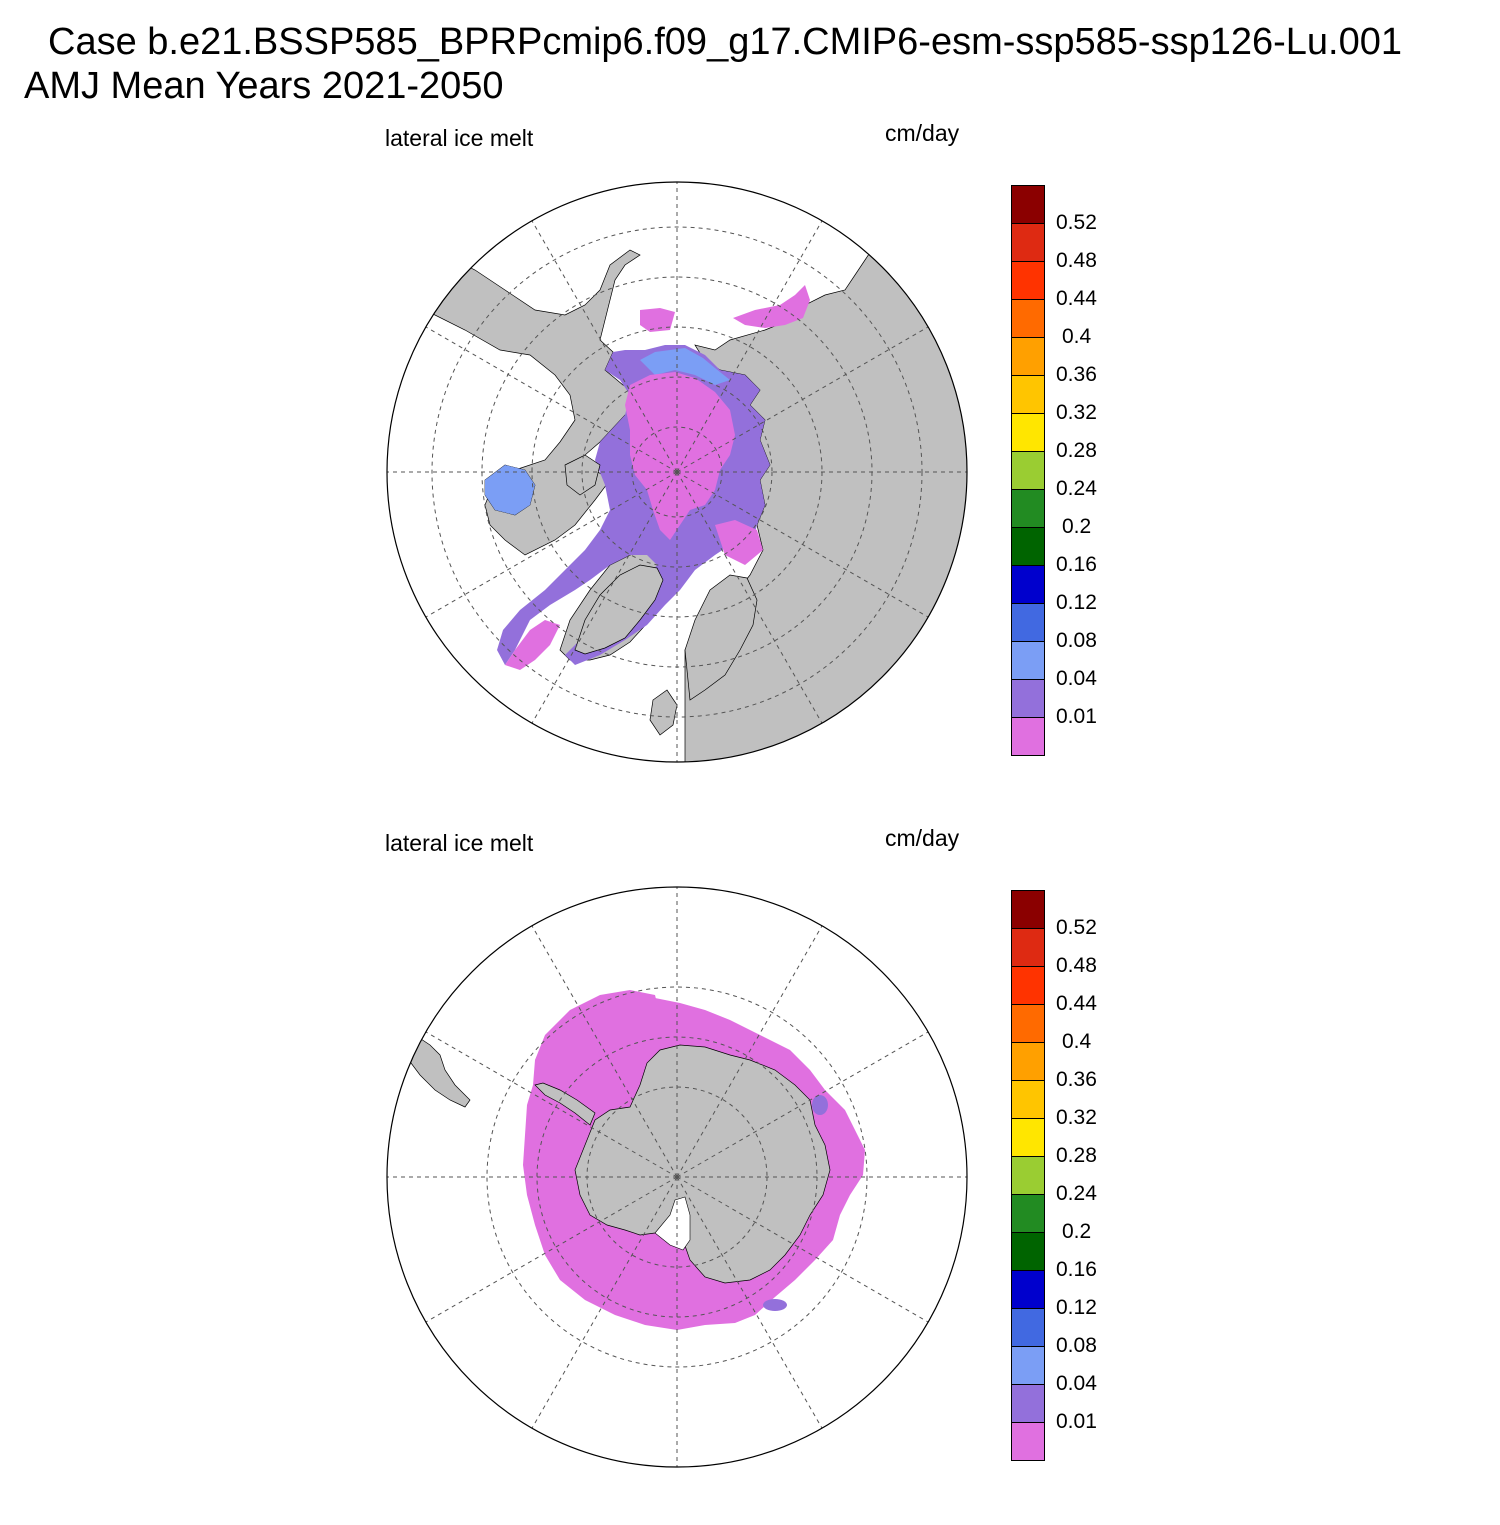  Describe the element at coordinates (565, 1104) in the screenshot. I see `land-antarctic-peninsula` at that location.